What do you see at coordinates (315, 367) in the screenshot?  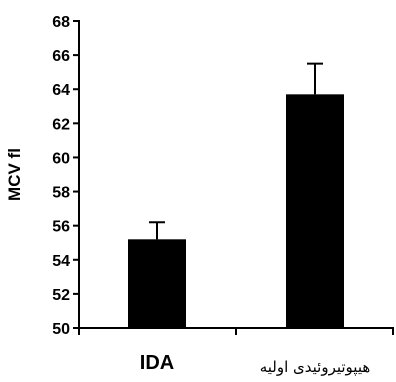 I see `x-tick-label-2: هیپوتیروئیدی اولیه` at bounding box center [315, 367].